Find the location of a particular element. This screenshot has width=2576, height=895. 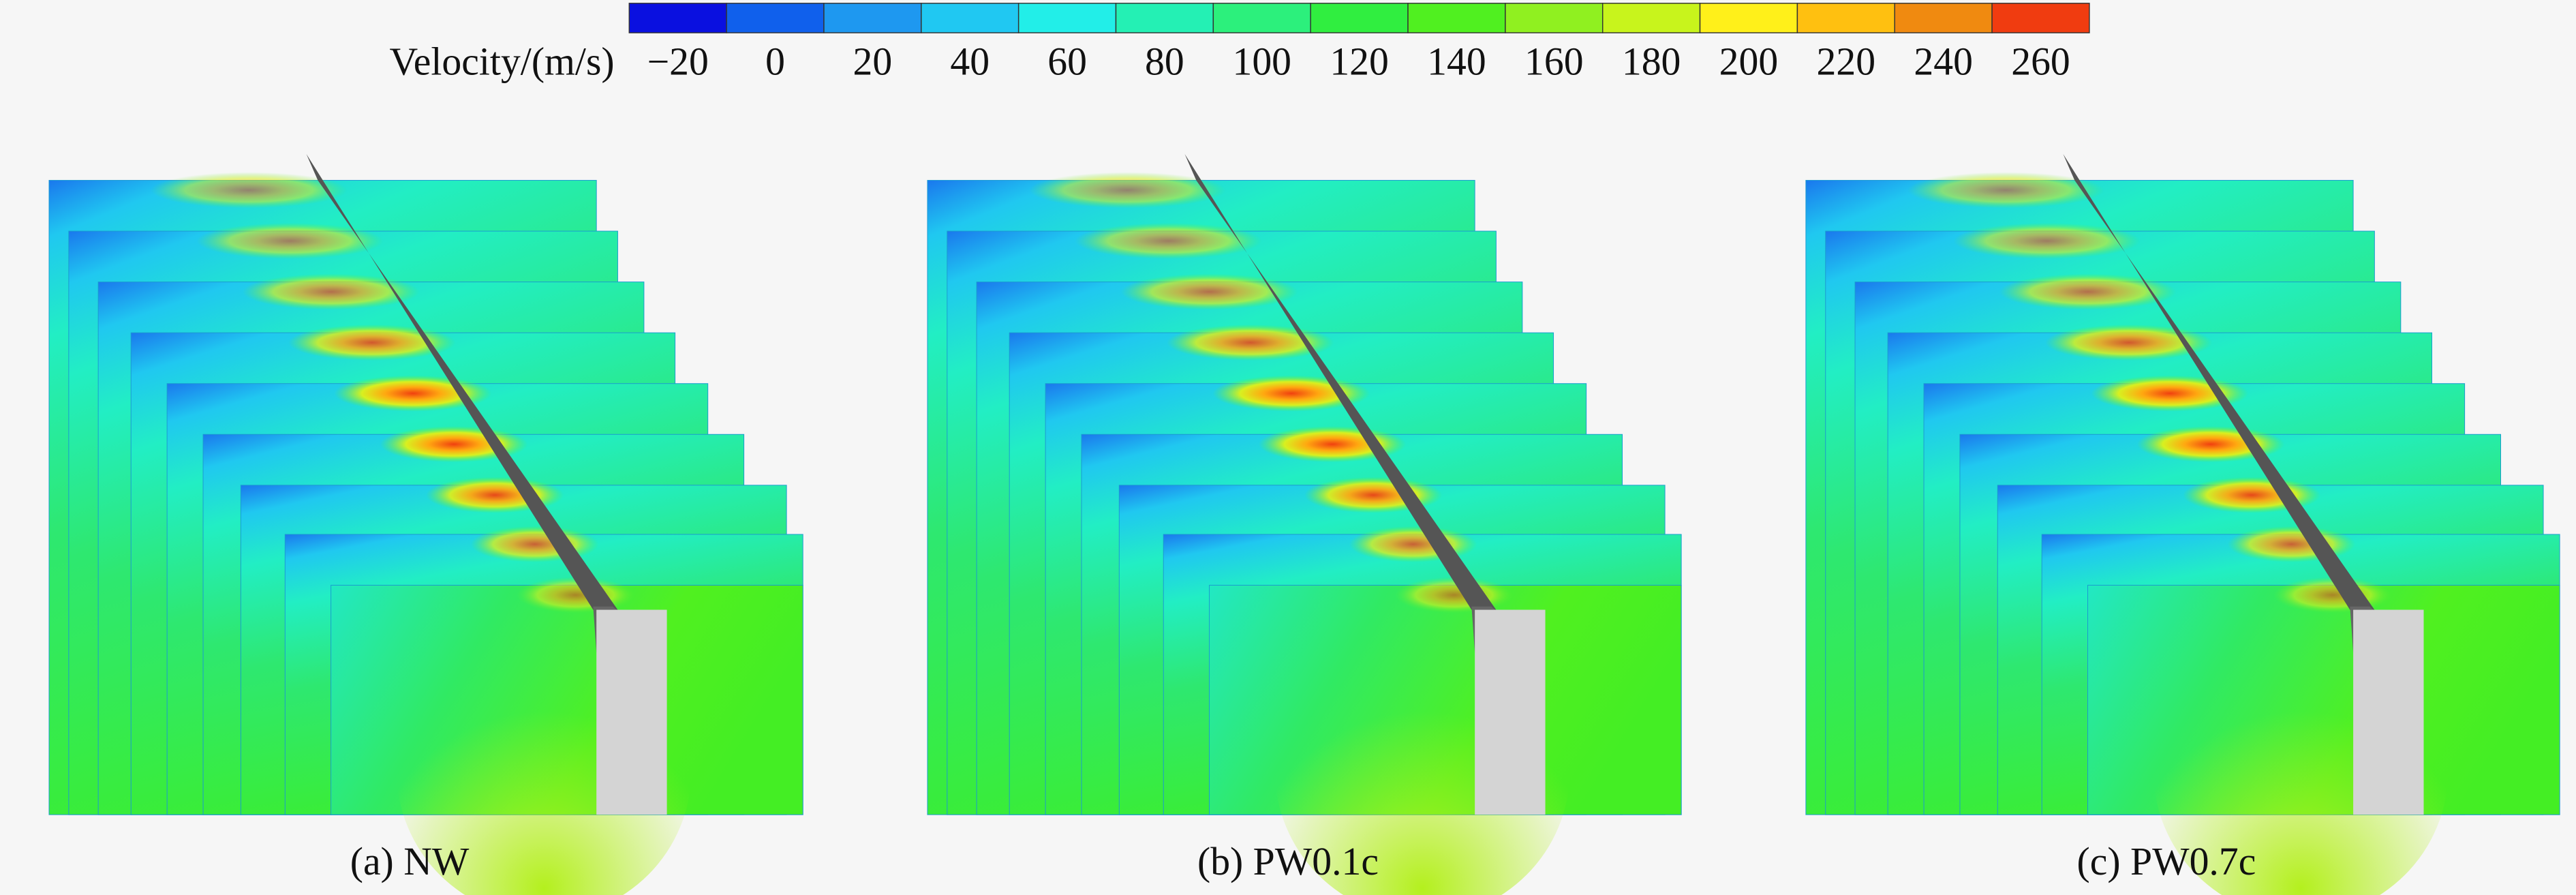

colorbar-tick-label: 200 is located at coordinates (1749, 62).